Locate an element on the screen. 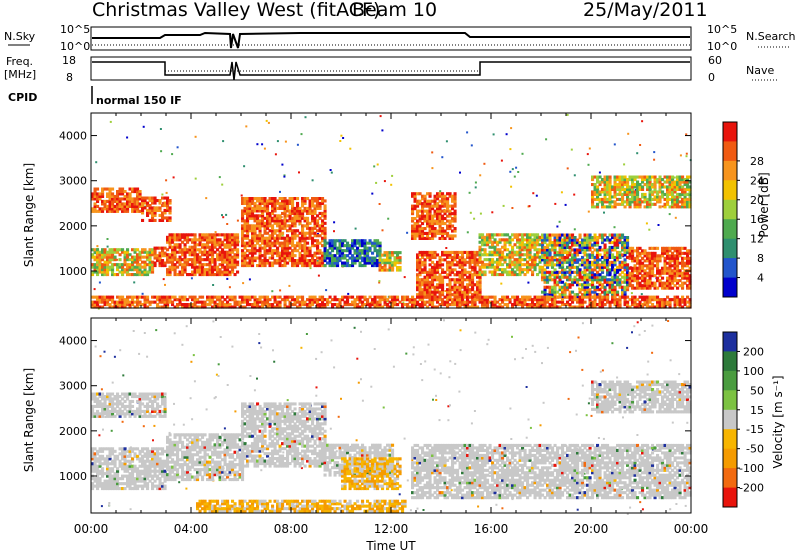  freq-unit: [MHz] is located at coordinates (20, 74).